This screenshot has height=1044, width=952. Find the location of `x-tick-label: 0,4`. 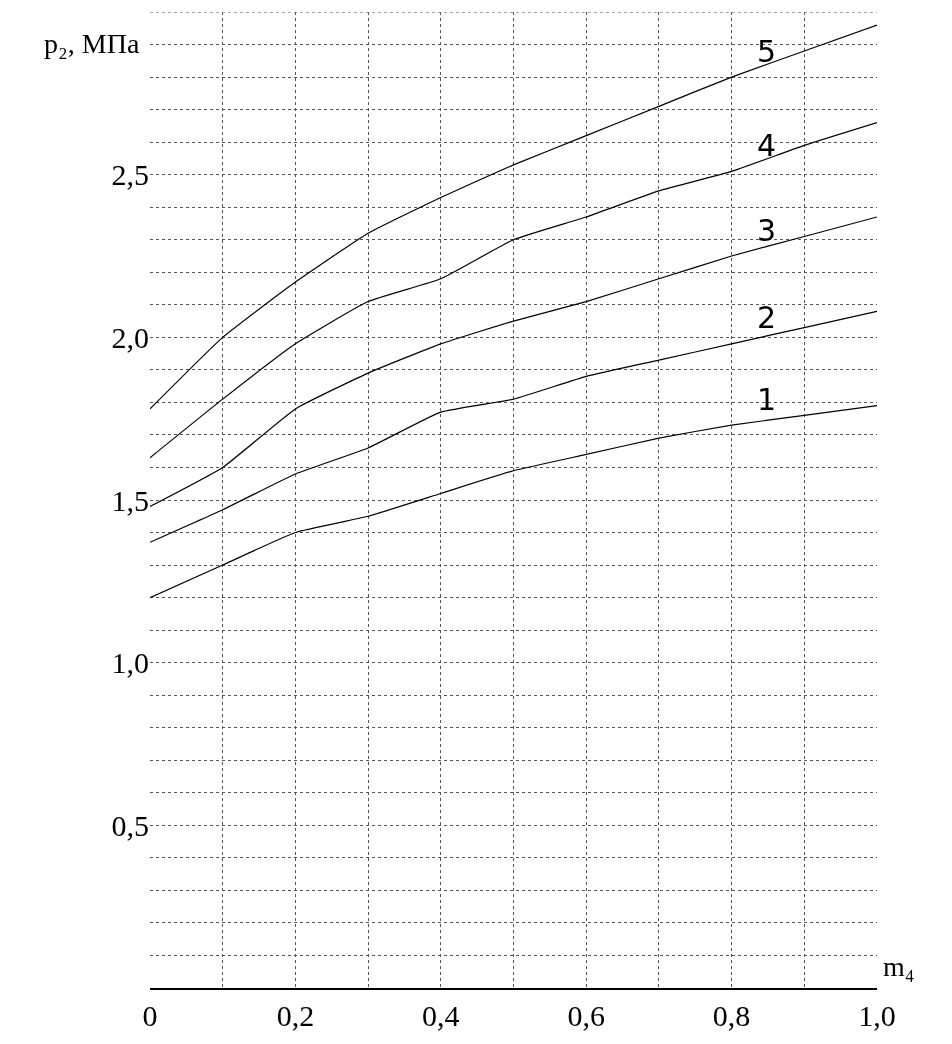

x-tick-label: 0,4 is located at coordinates (441, 1015).